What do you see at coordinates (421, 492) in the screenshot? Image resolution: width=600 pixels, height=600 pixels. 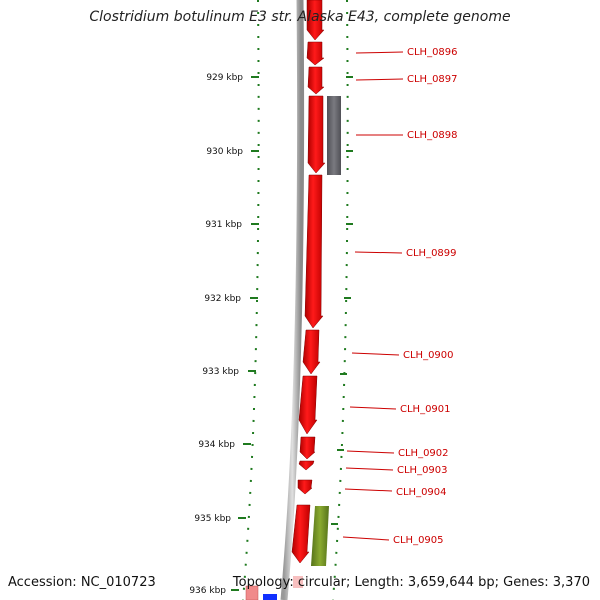 I see `gene-label: CLH_0904` at bounding box center [421, 492].